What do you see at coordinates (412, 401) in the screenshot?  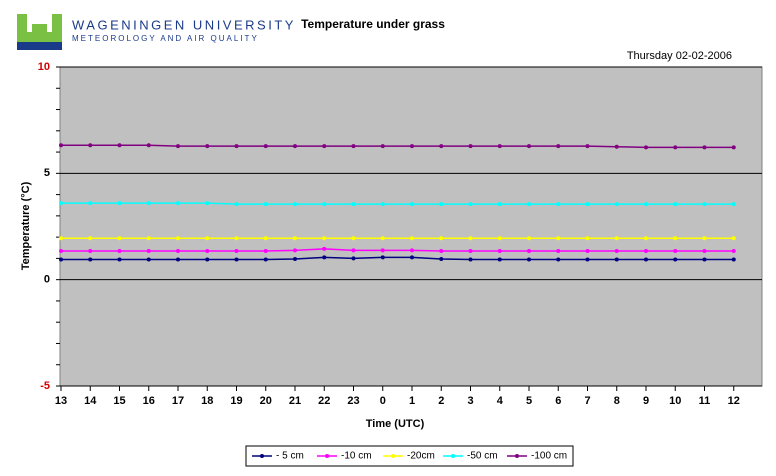 I see `x-tick-label: 1` at bounding box center [412, 401].